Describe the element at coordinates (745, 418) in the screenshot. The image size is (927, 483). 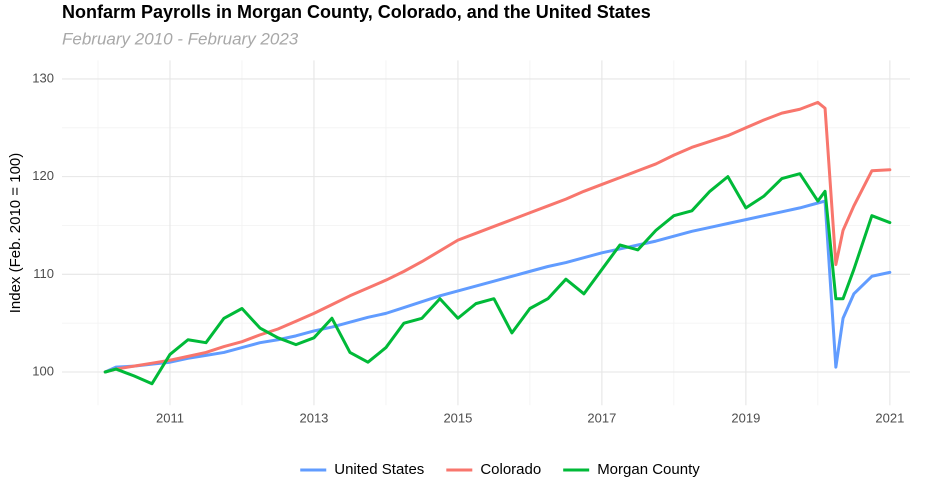
I see `x-tick-label: 2019` at that location.